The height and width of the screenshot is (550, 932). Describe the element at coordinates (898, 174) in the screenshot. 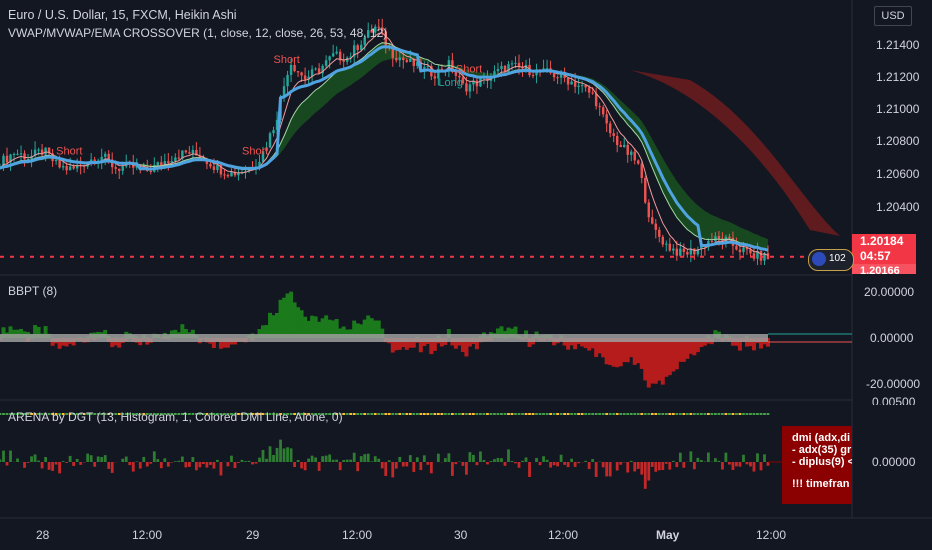

I see `price-tick: 1.20600` at that location.